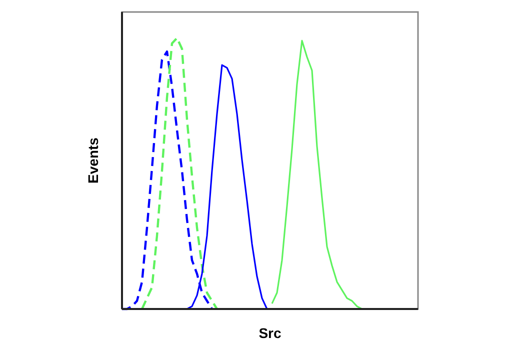 The height and width of the screenshot is (350, 520). Describe the element at coordinates (270, 333) in the screenshot. I see `x-axis-title: Src` at that location.